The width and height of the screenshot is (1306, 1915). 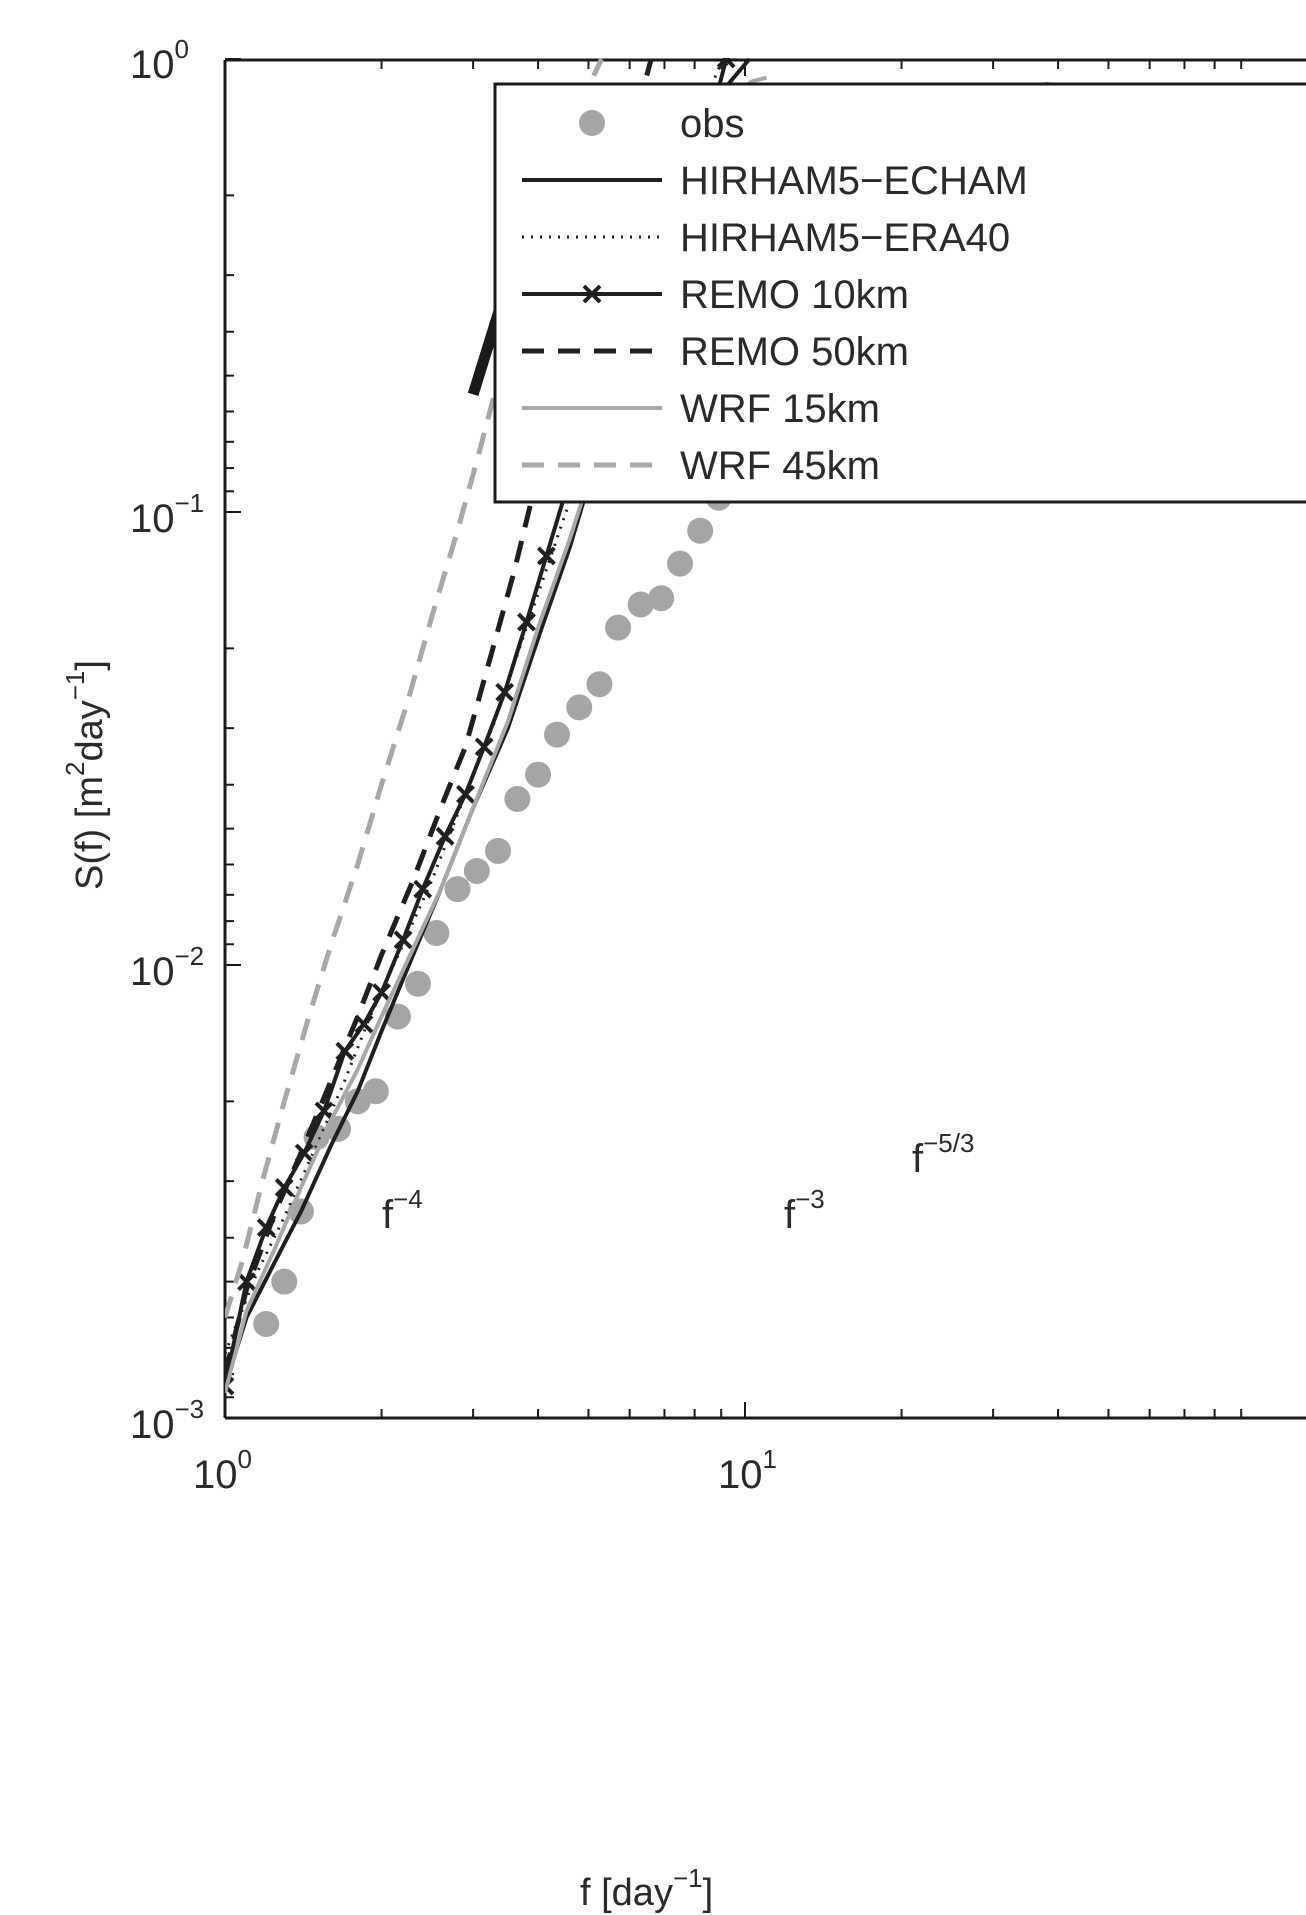 I want to click on legend-label-hirham5-era40: HIRHAM5−ERA40, so click(x=845, y=238).